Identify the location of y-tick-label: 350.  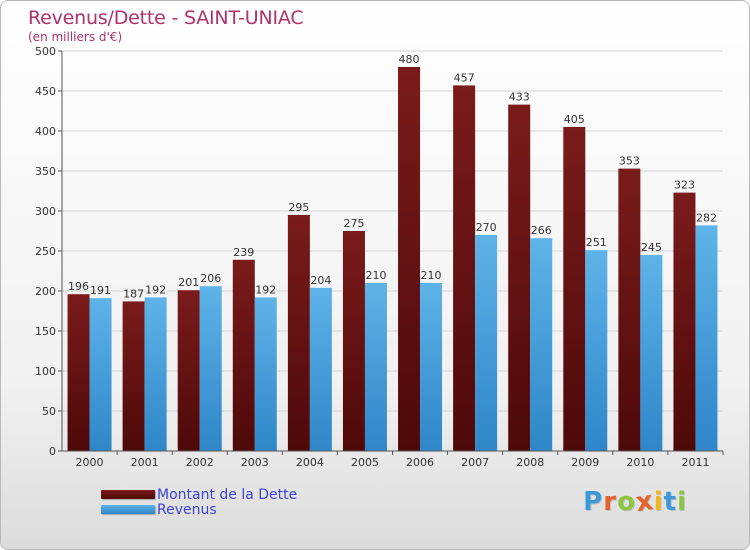
(45, 171).